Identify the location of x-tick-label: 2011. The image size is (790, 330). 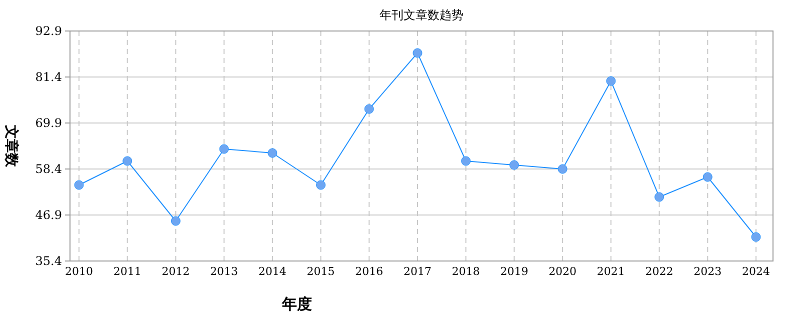
(127, 271).